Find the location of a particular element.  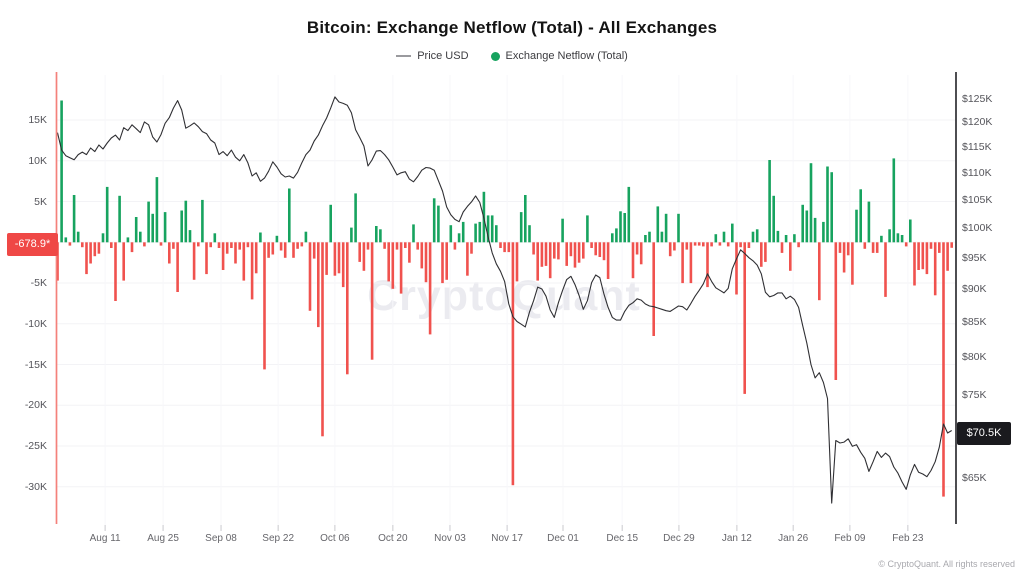

legend: Price USD Exchange Netflow (Total) is located at coordinates (512, 56).